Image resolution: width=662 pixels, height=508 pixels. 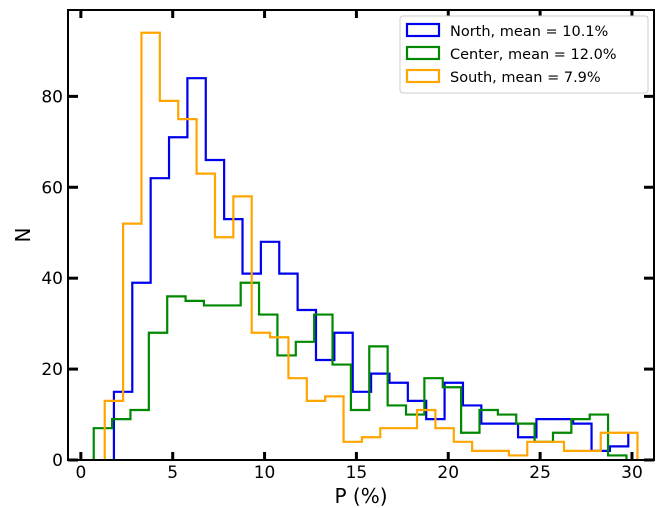 What do you see at coordinates (533, 55) in the screenshot?
I see `legend-label: Center, mean = 12.0%` at bounding box center [533, 55].